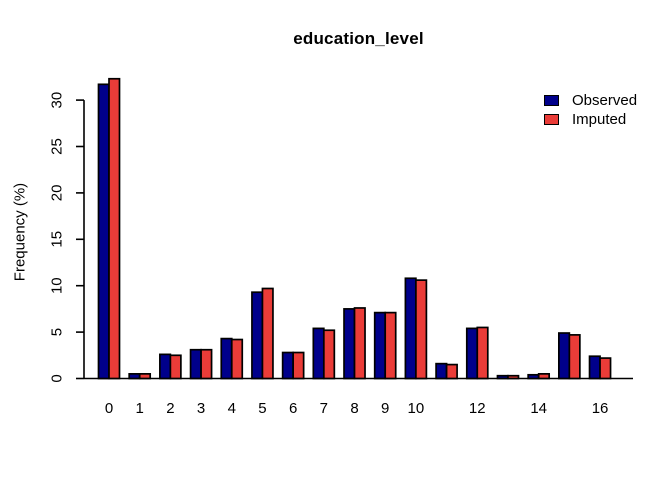 This screenshot has width=672, height=480. Describe the element at coordinates (57, 239) in the screenshot. I see `y-tick-label: 15` at that location.